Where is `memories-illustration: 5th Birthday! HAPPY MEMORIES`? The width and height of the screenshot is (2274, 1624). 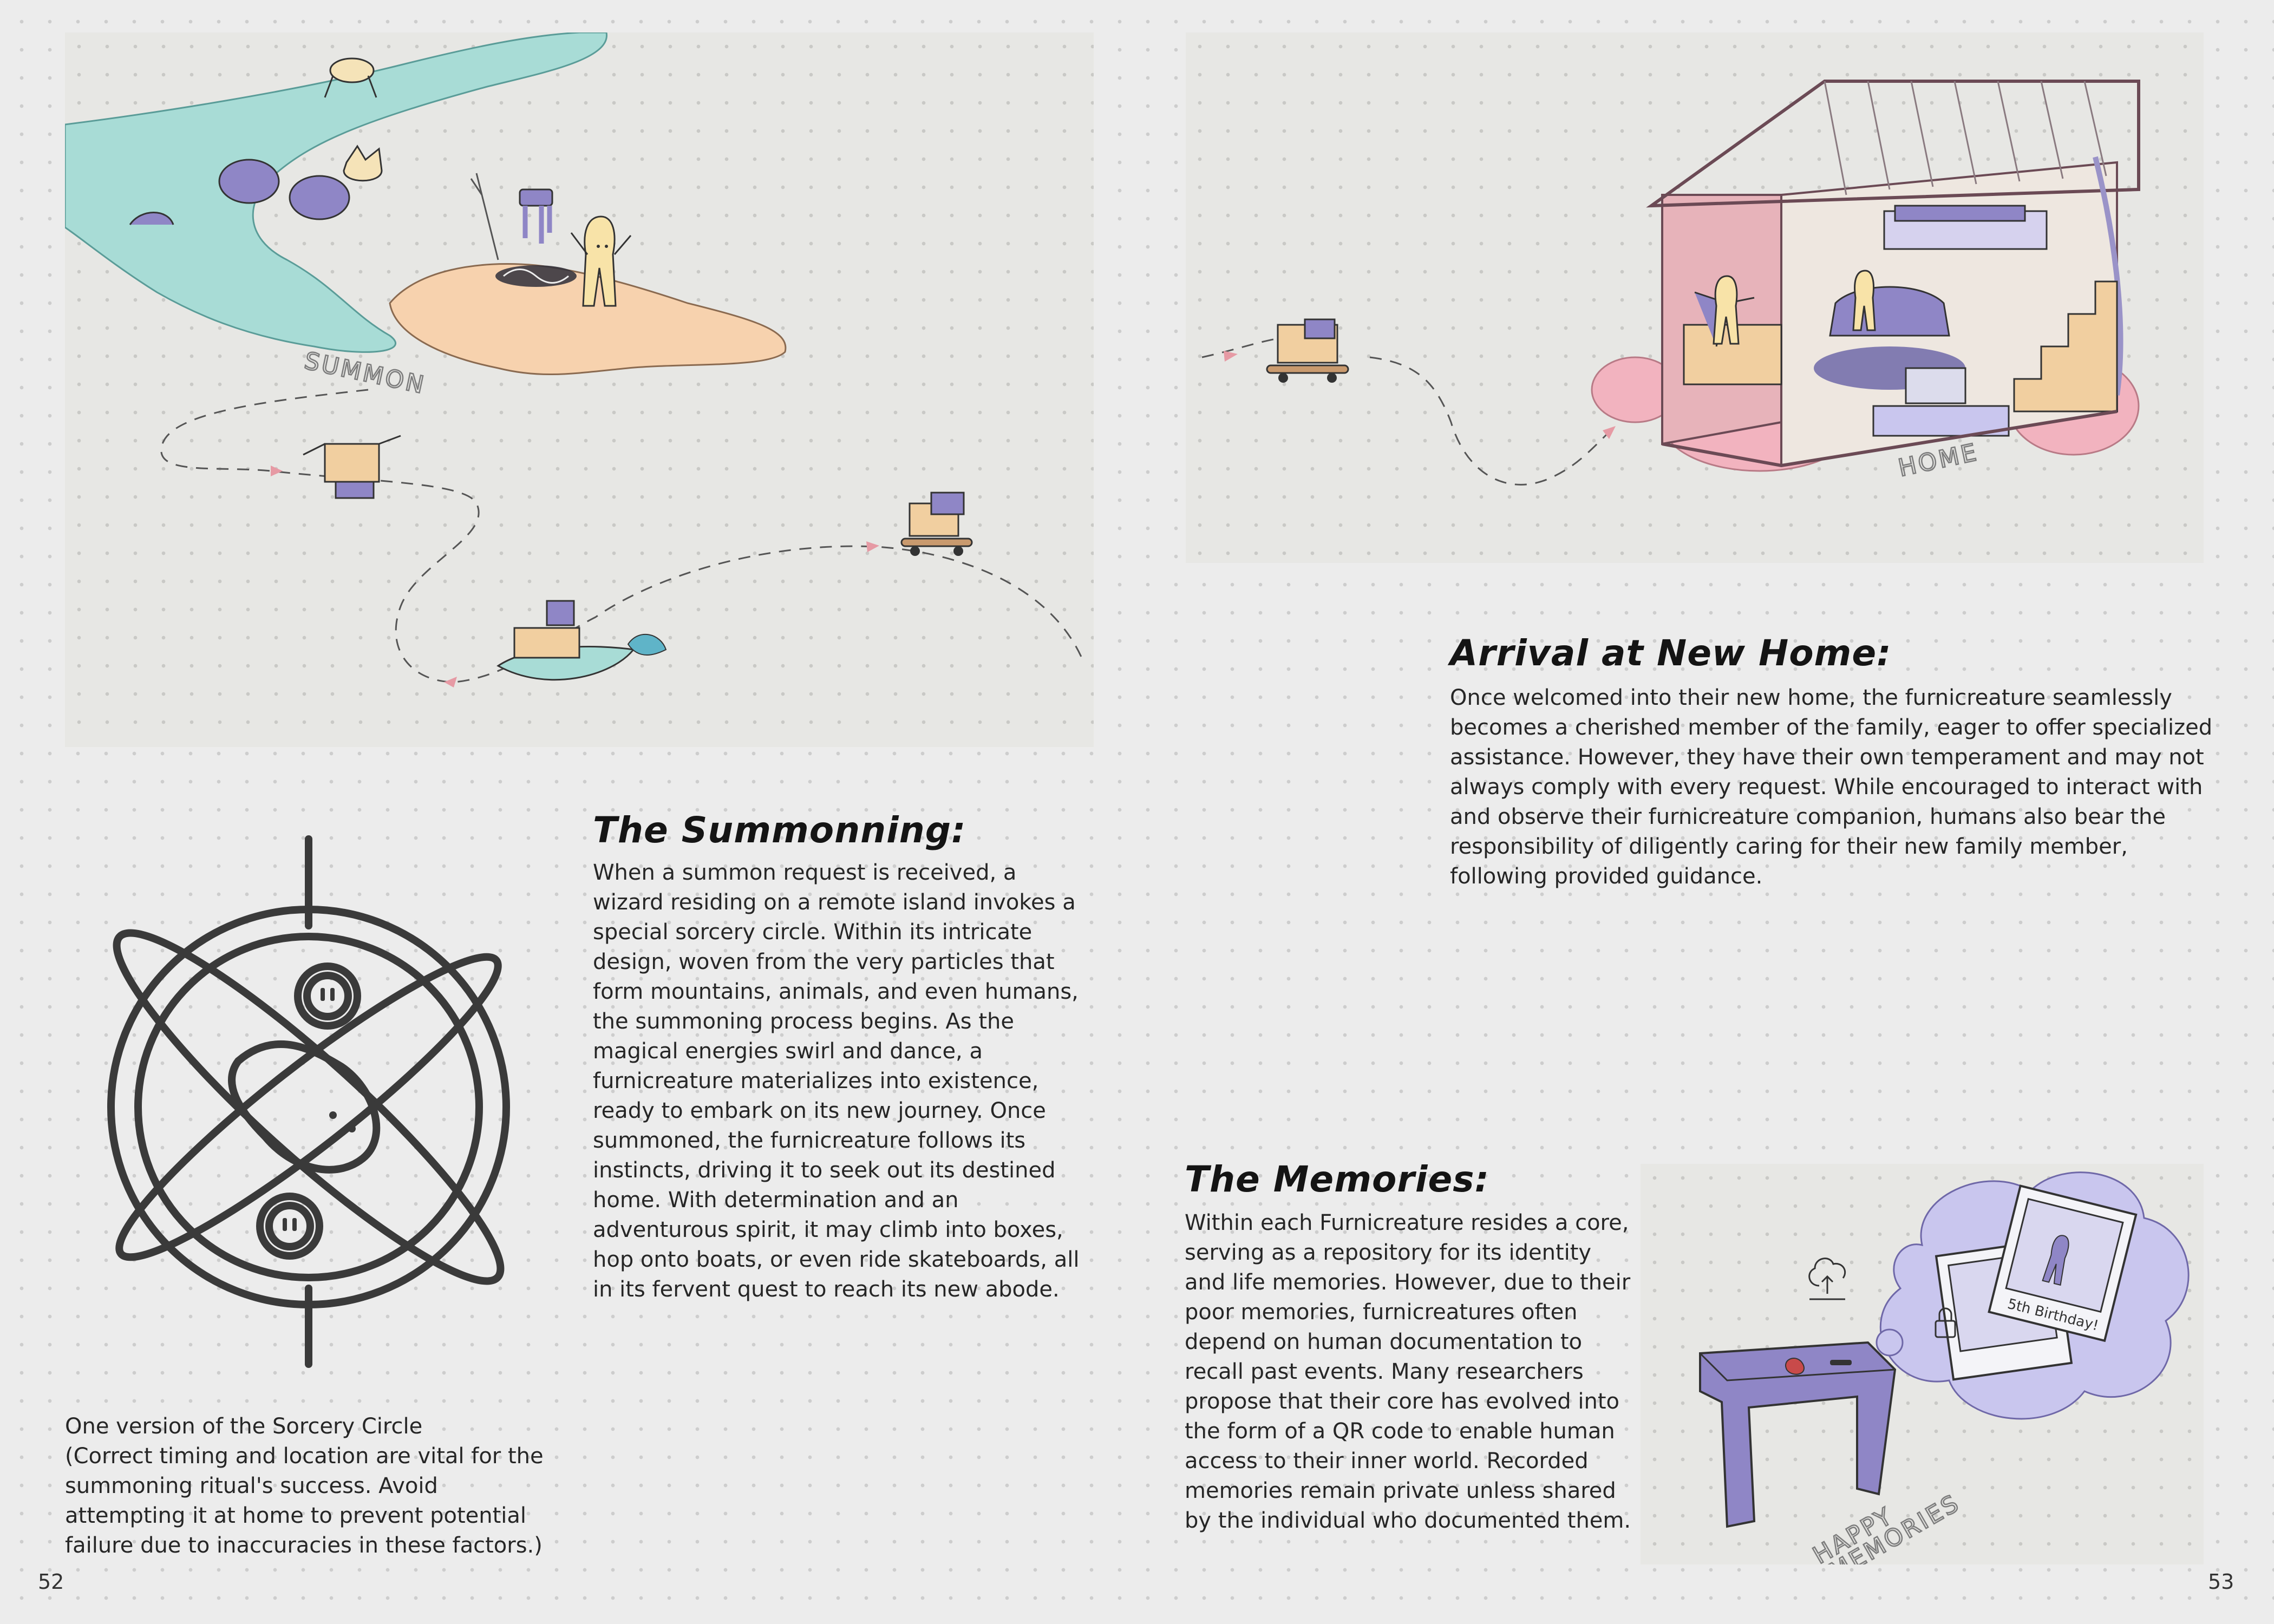 memories-illustration: 5th Birthday! HAPPY MEMORIES is located at coordinates (1923, 1364).